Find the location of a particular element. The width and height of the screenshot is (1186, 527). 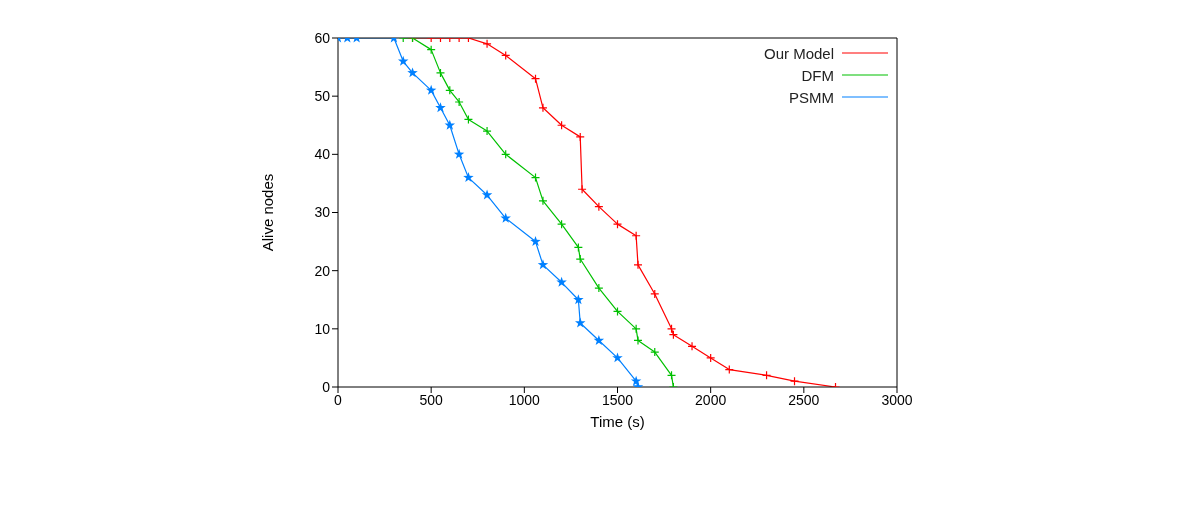

legend-label: PSMM is located at coordinates (811, 97).